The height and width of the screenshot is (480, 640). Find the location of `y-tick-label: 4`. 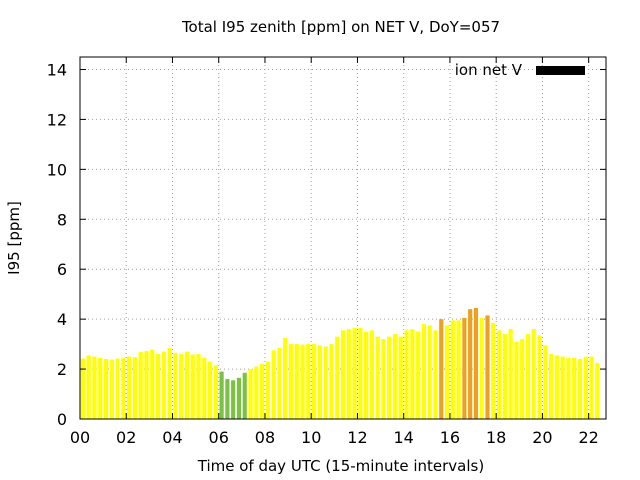

y-tick-label: 4 is located at coordinates (62, 319).